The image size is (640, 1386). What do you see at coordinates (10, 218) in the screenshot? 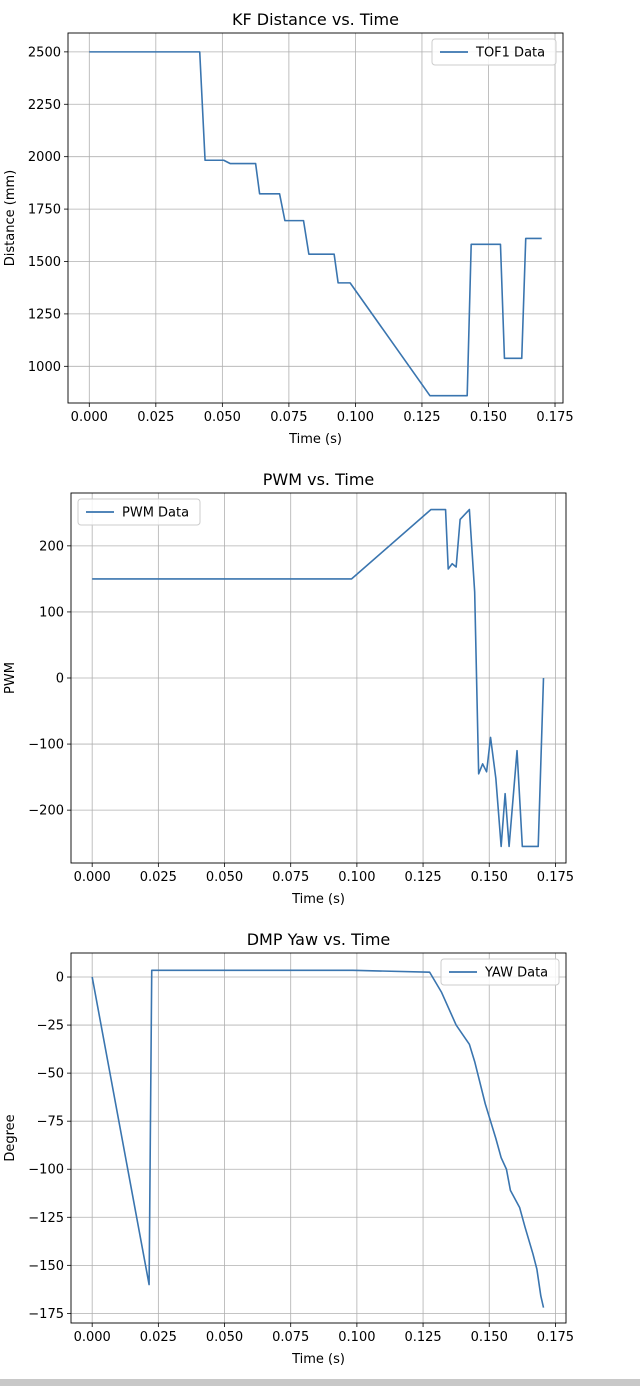
I see `y-axis-label: Distance (mm)` at bounding box center [10, 218].